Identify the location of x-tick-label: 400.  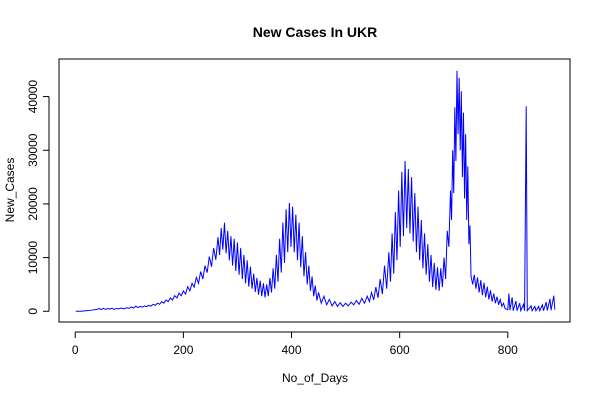
(292, 350).